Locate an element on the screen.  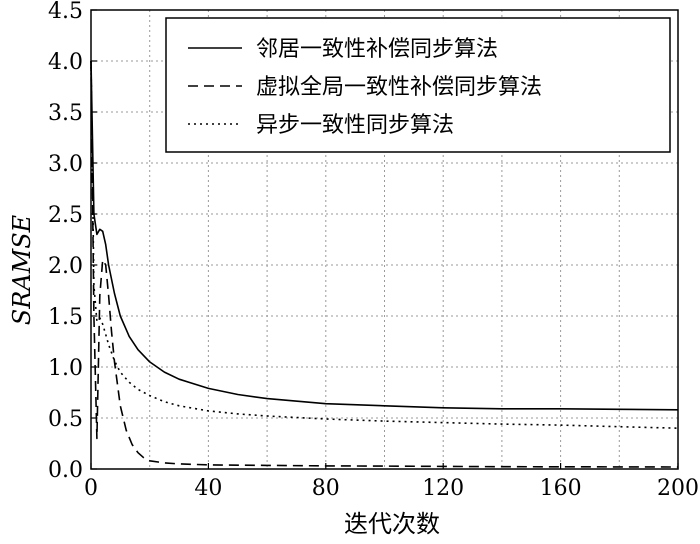
y-tick-label: 0.0 is located at coordinates (65, 470).